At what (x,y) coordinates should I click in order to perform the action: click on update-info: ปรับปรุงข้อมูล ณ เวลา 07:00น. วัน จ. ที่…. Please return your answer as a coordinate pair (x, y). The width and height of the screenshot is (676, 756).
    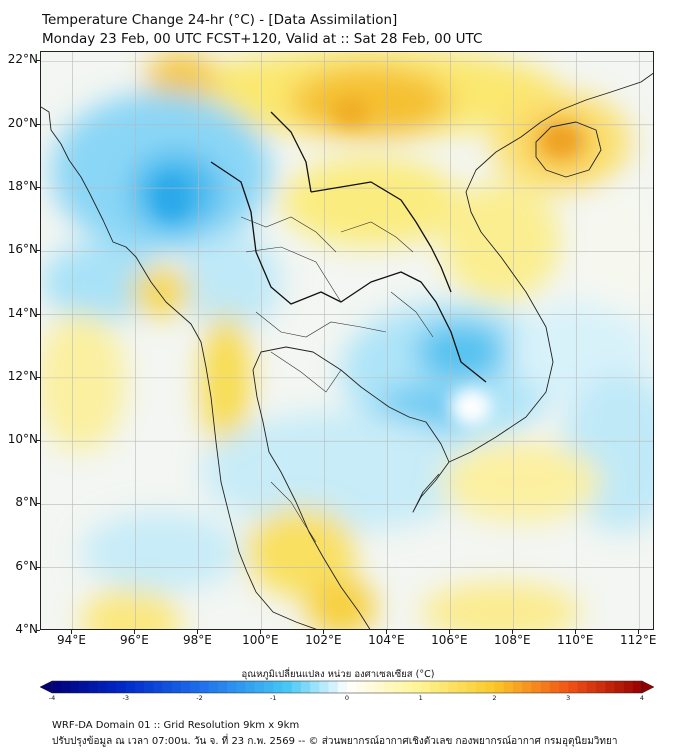
    Looking at the image, I should click on (335, 741).